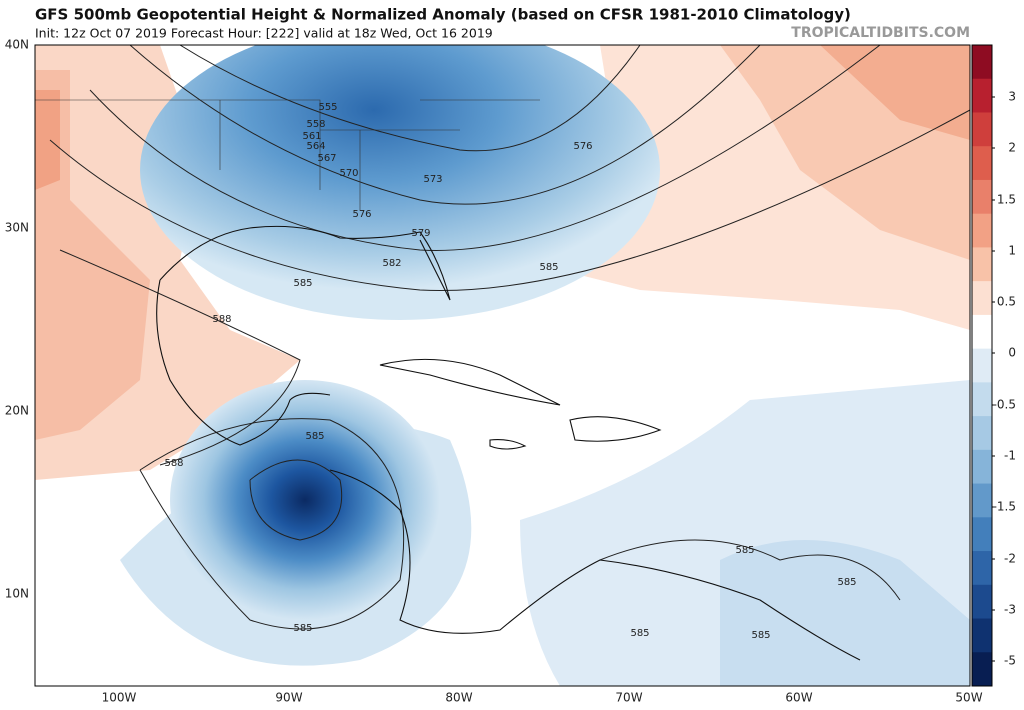 The width and height of the screenshot is (1024, 710). I want to click on colorbar-label: -2, so click(1010, 559).